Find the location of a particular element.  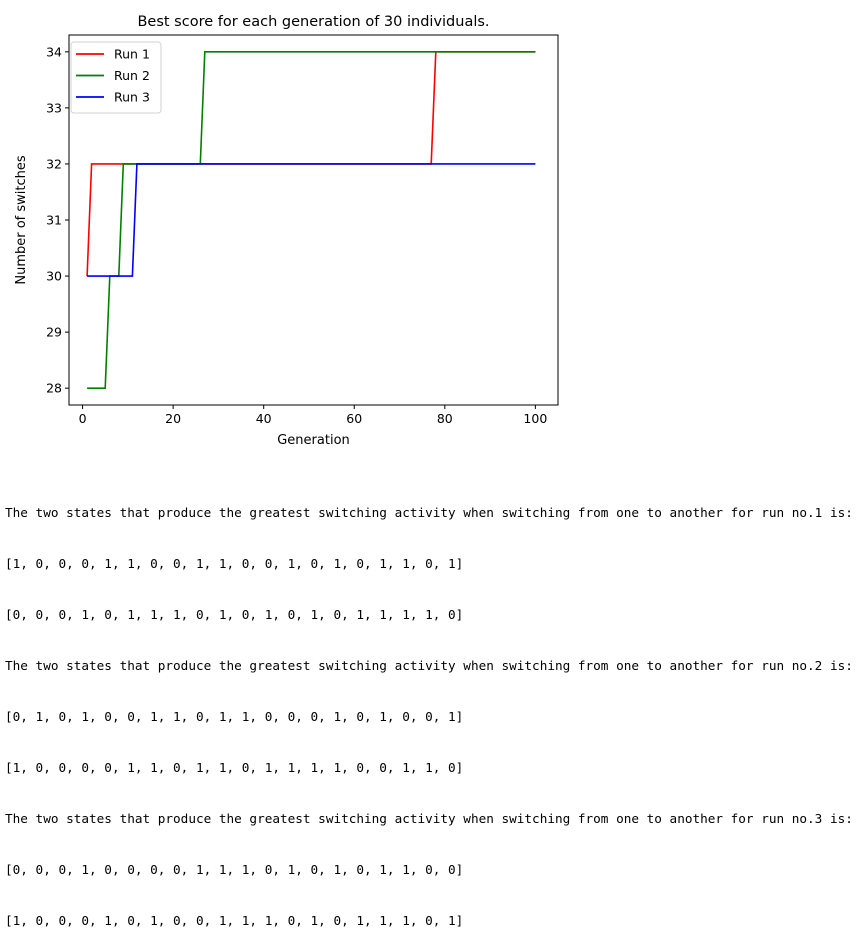

x-tick-label: 80 is located at coordinates (445, 418).